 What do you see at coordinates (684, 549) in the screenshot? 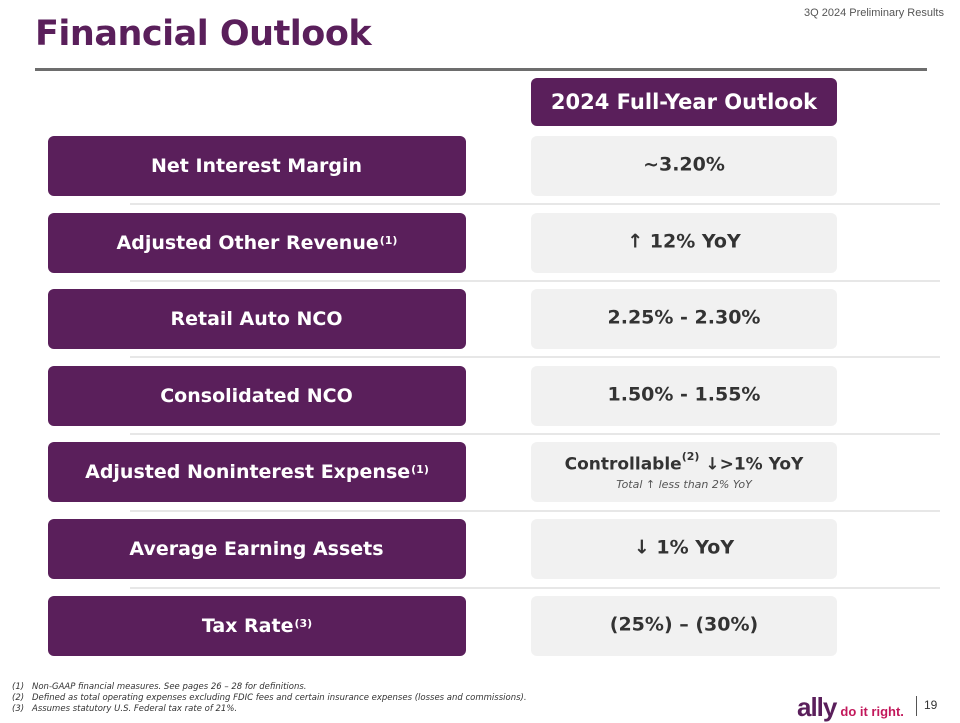
I see `row-value: ↓ 1% YoY` at bounding box center [684, 549].